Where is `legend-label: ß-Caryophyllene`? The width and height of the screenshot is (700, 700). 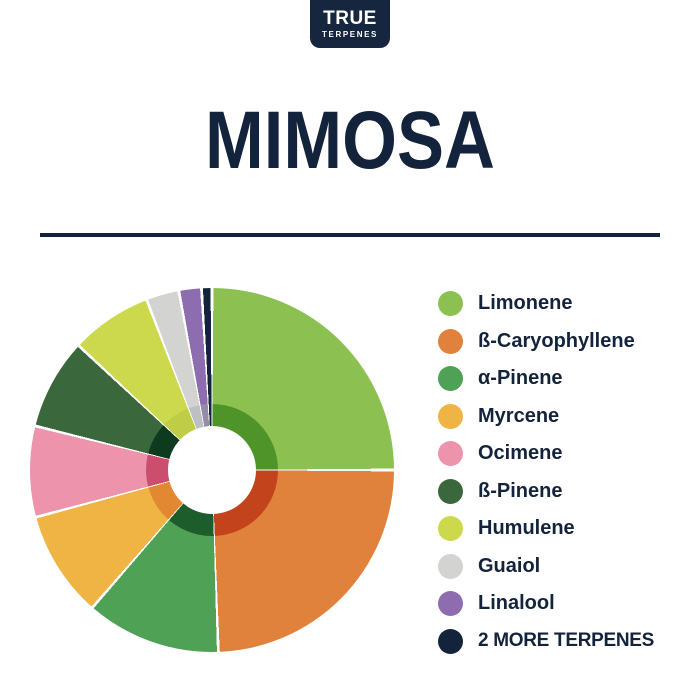
legend-label: ß-Caryophyllene is located at coordinates (556, 340).